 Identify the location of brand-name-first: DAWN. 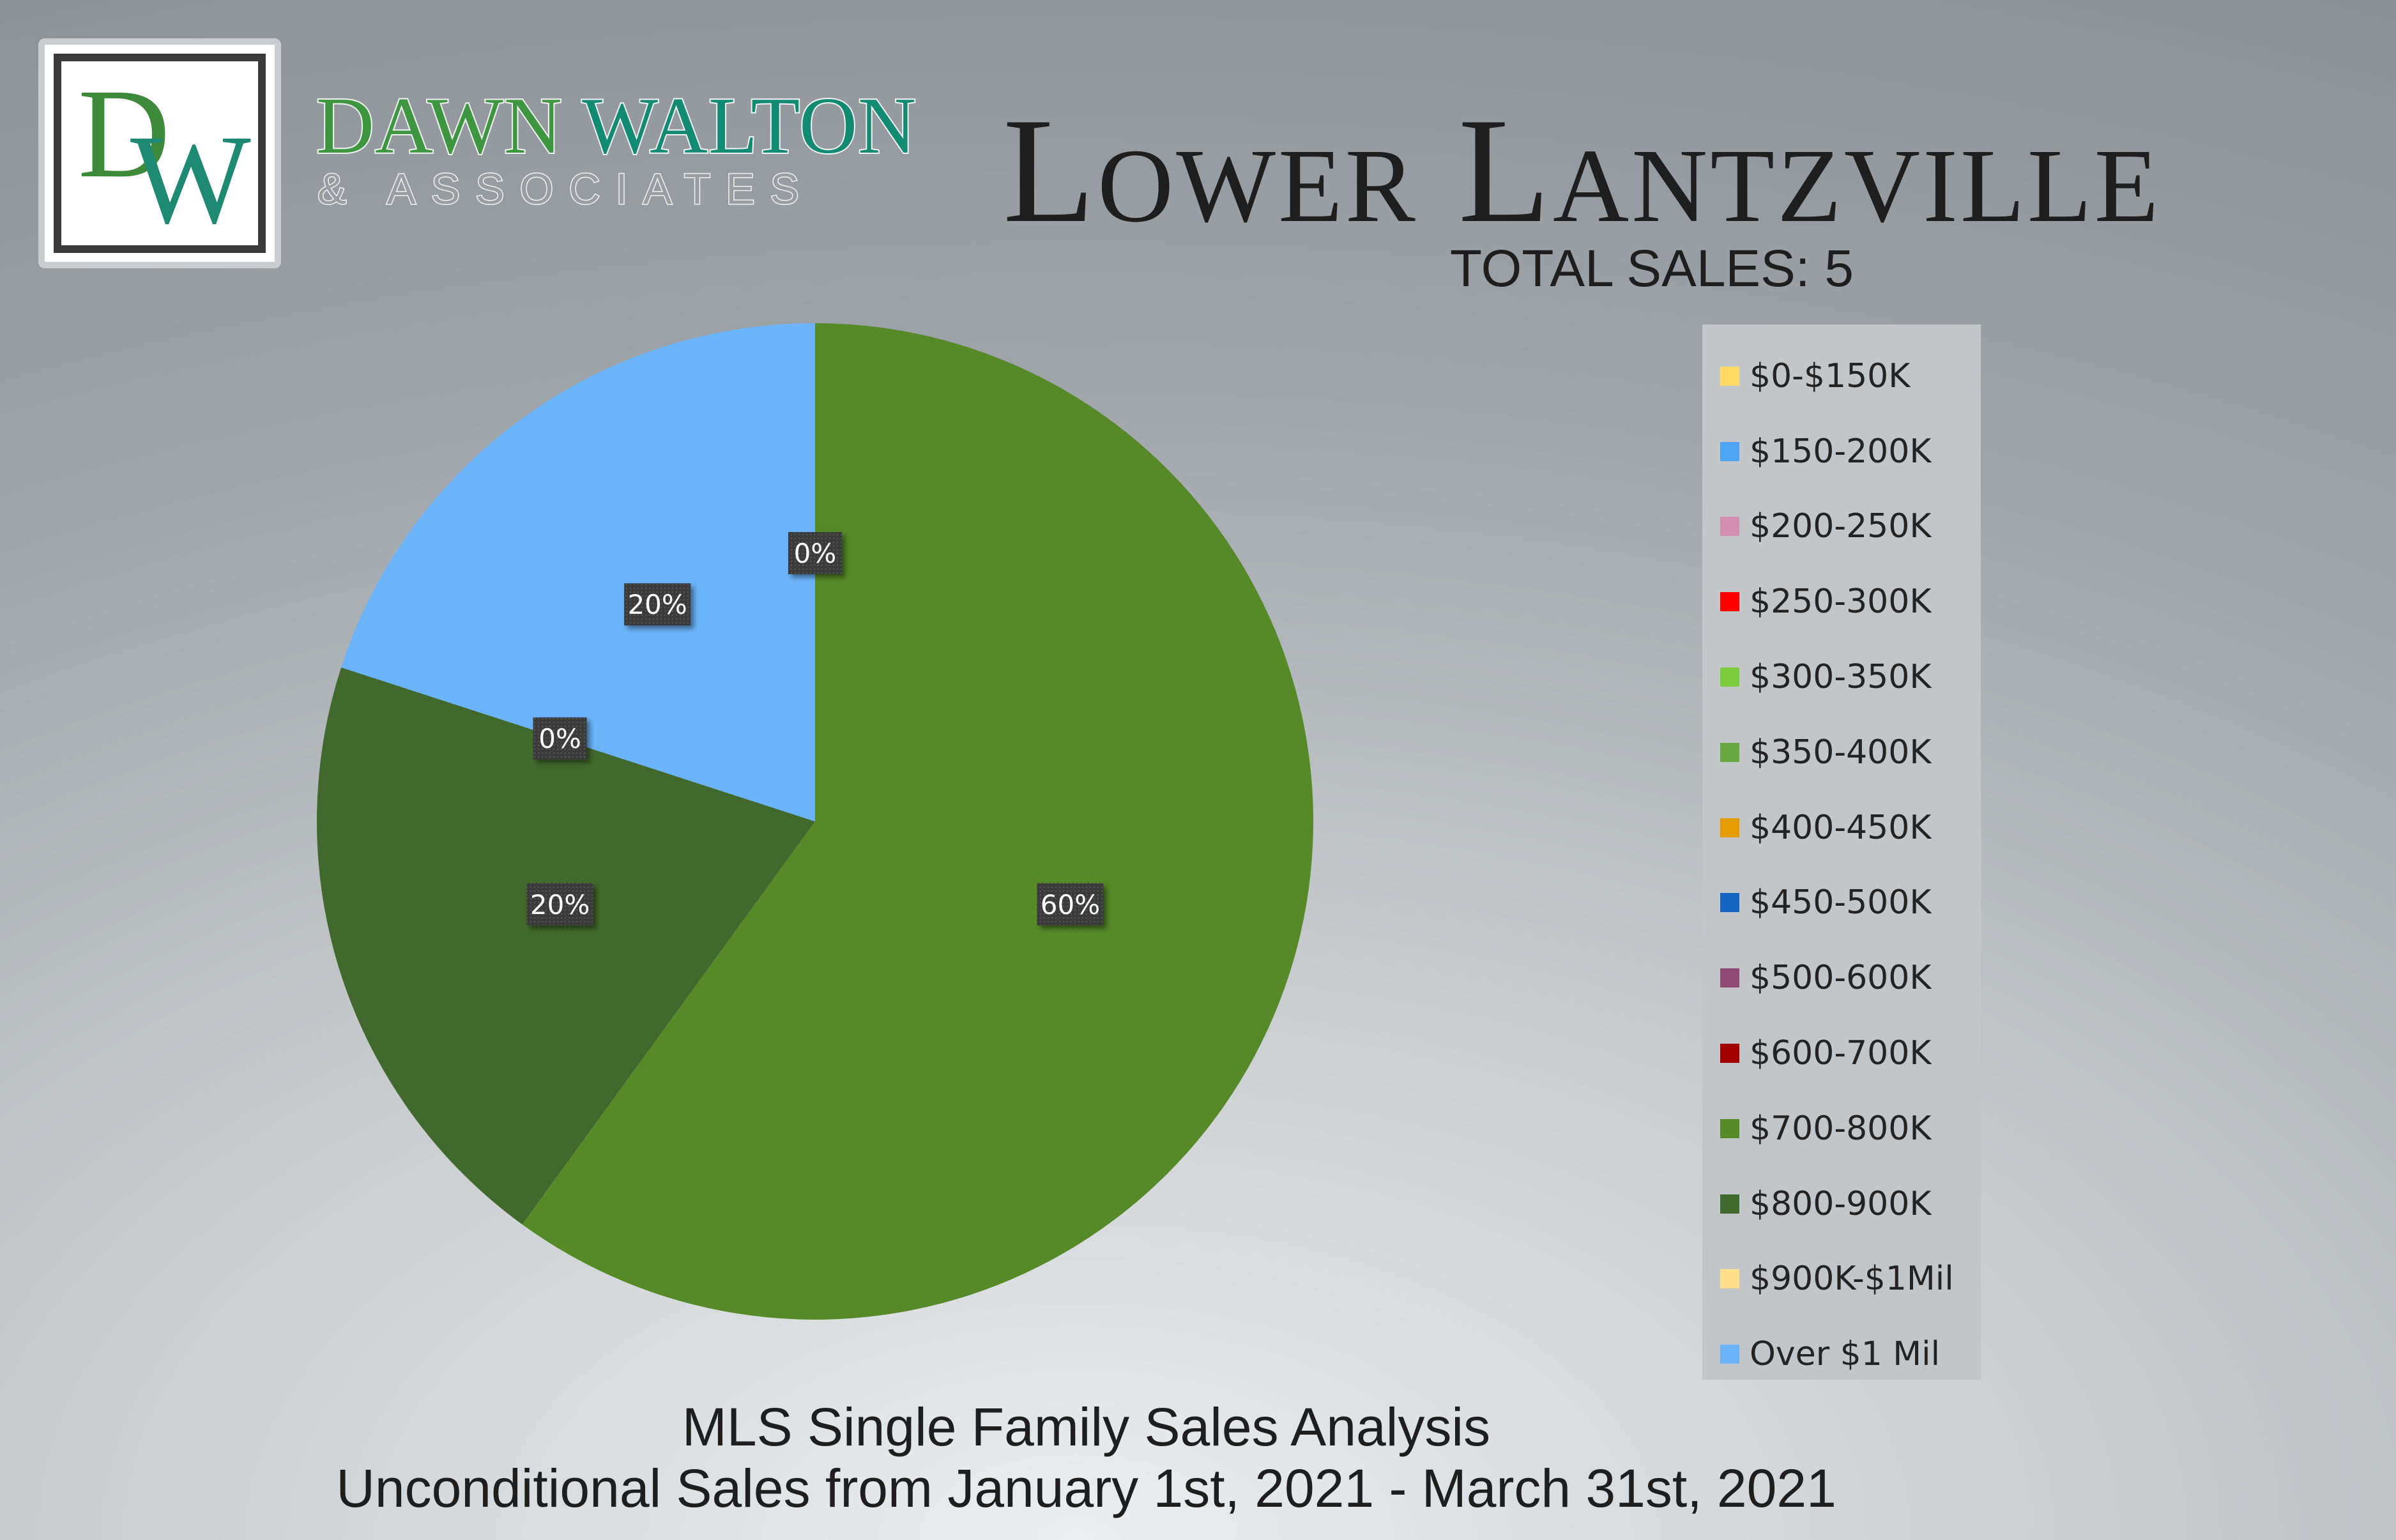
(439, 126).